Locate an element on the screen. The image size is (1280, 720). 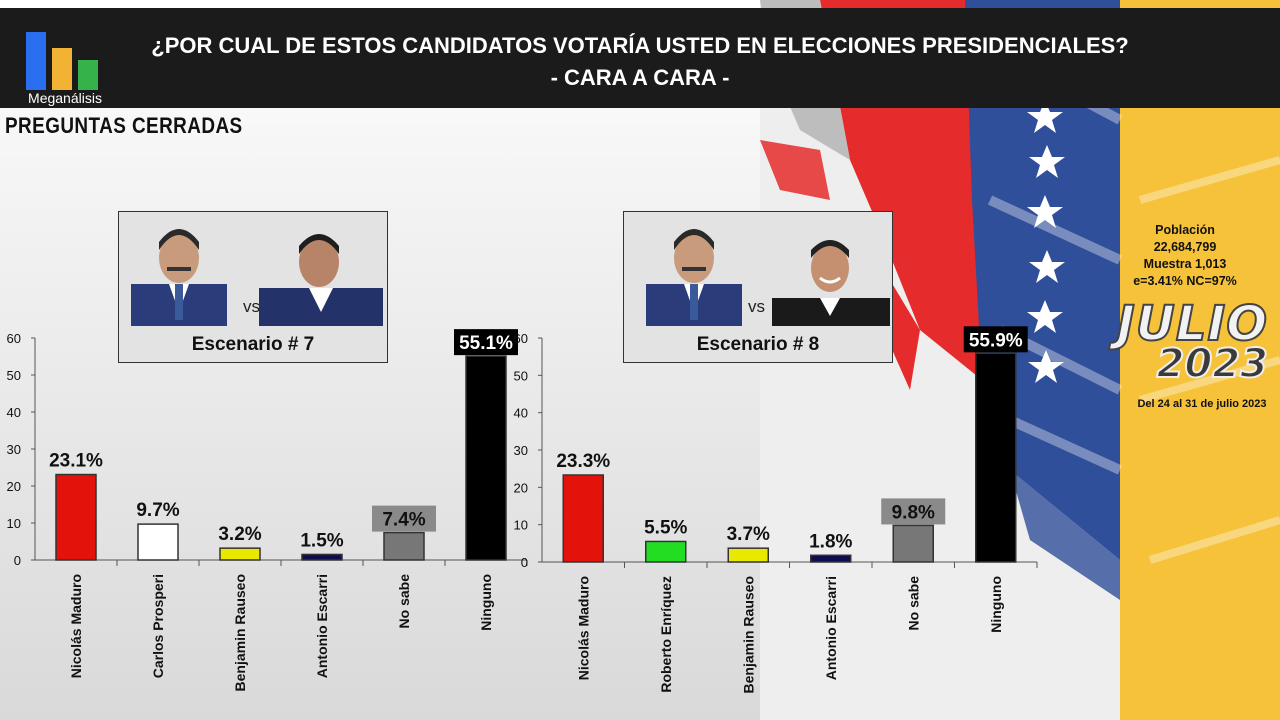
data-label: 7.4% is located at coordinates (403, 520).